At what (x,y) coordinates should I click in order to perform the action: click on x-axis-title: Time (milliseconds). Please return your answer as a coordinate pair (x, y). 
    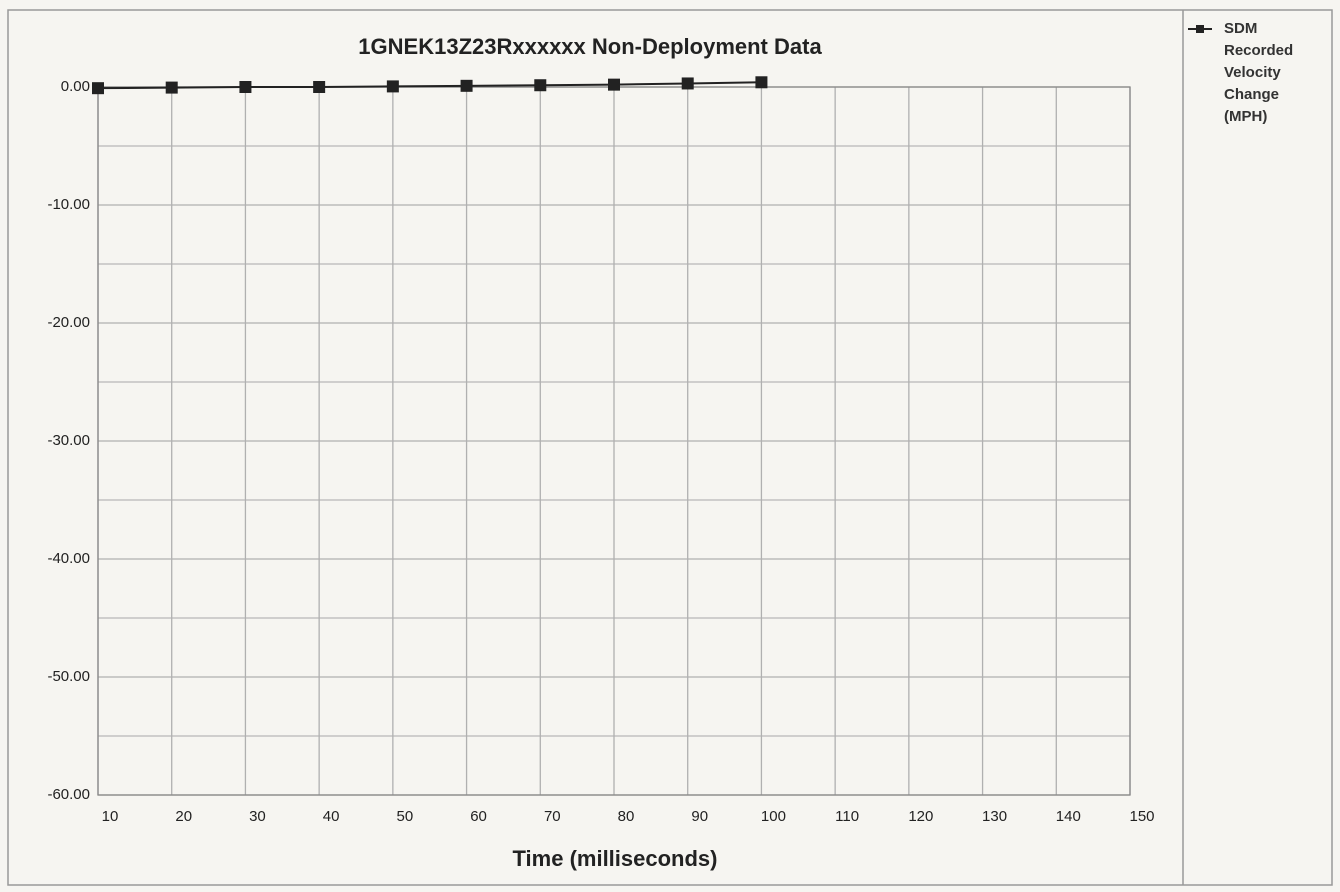
    Looking at the image, I should click on (615, 858).